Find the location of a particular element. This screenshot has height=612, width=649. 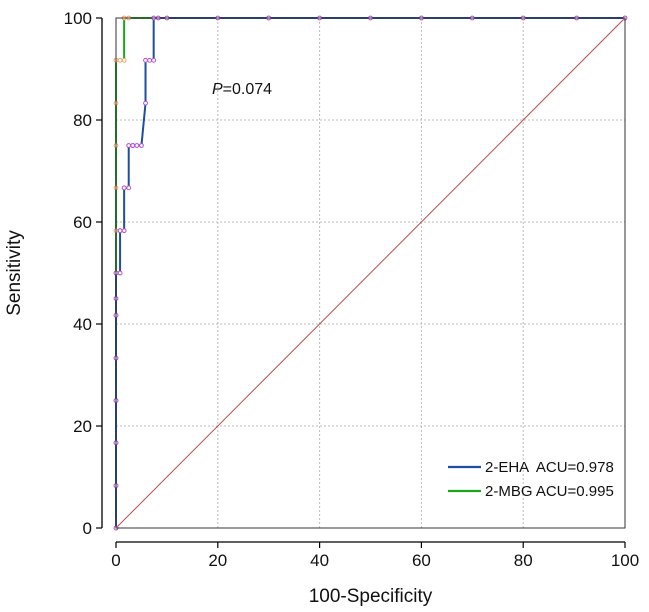

legend: 2-EHA ACU=0.978 2-MBG ACU=0.995 is located at coordinates (531, 479).